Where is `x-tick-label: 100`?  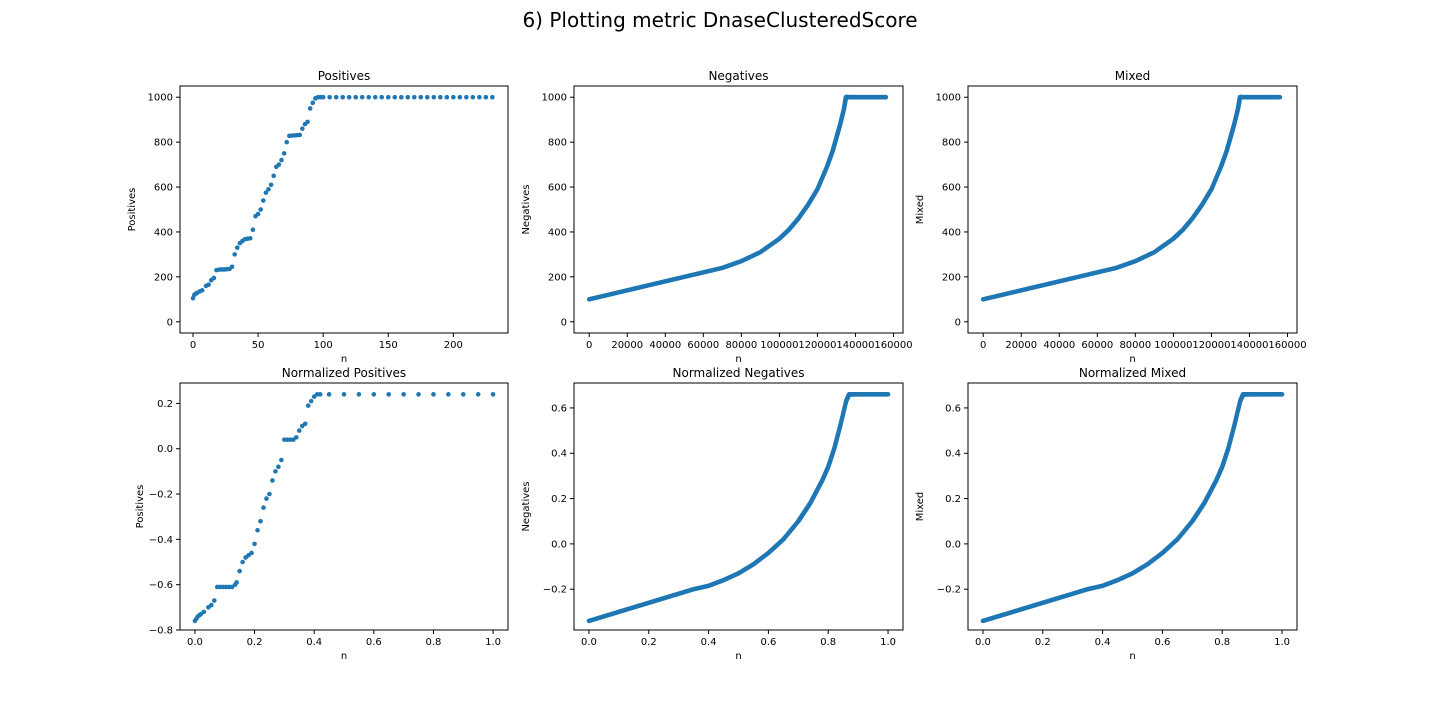
x-tick-label: 100 is located at coordinates (323, 345).